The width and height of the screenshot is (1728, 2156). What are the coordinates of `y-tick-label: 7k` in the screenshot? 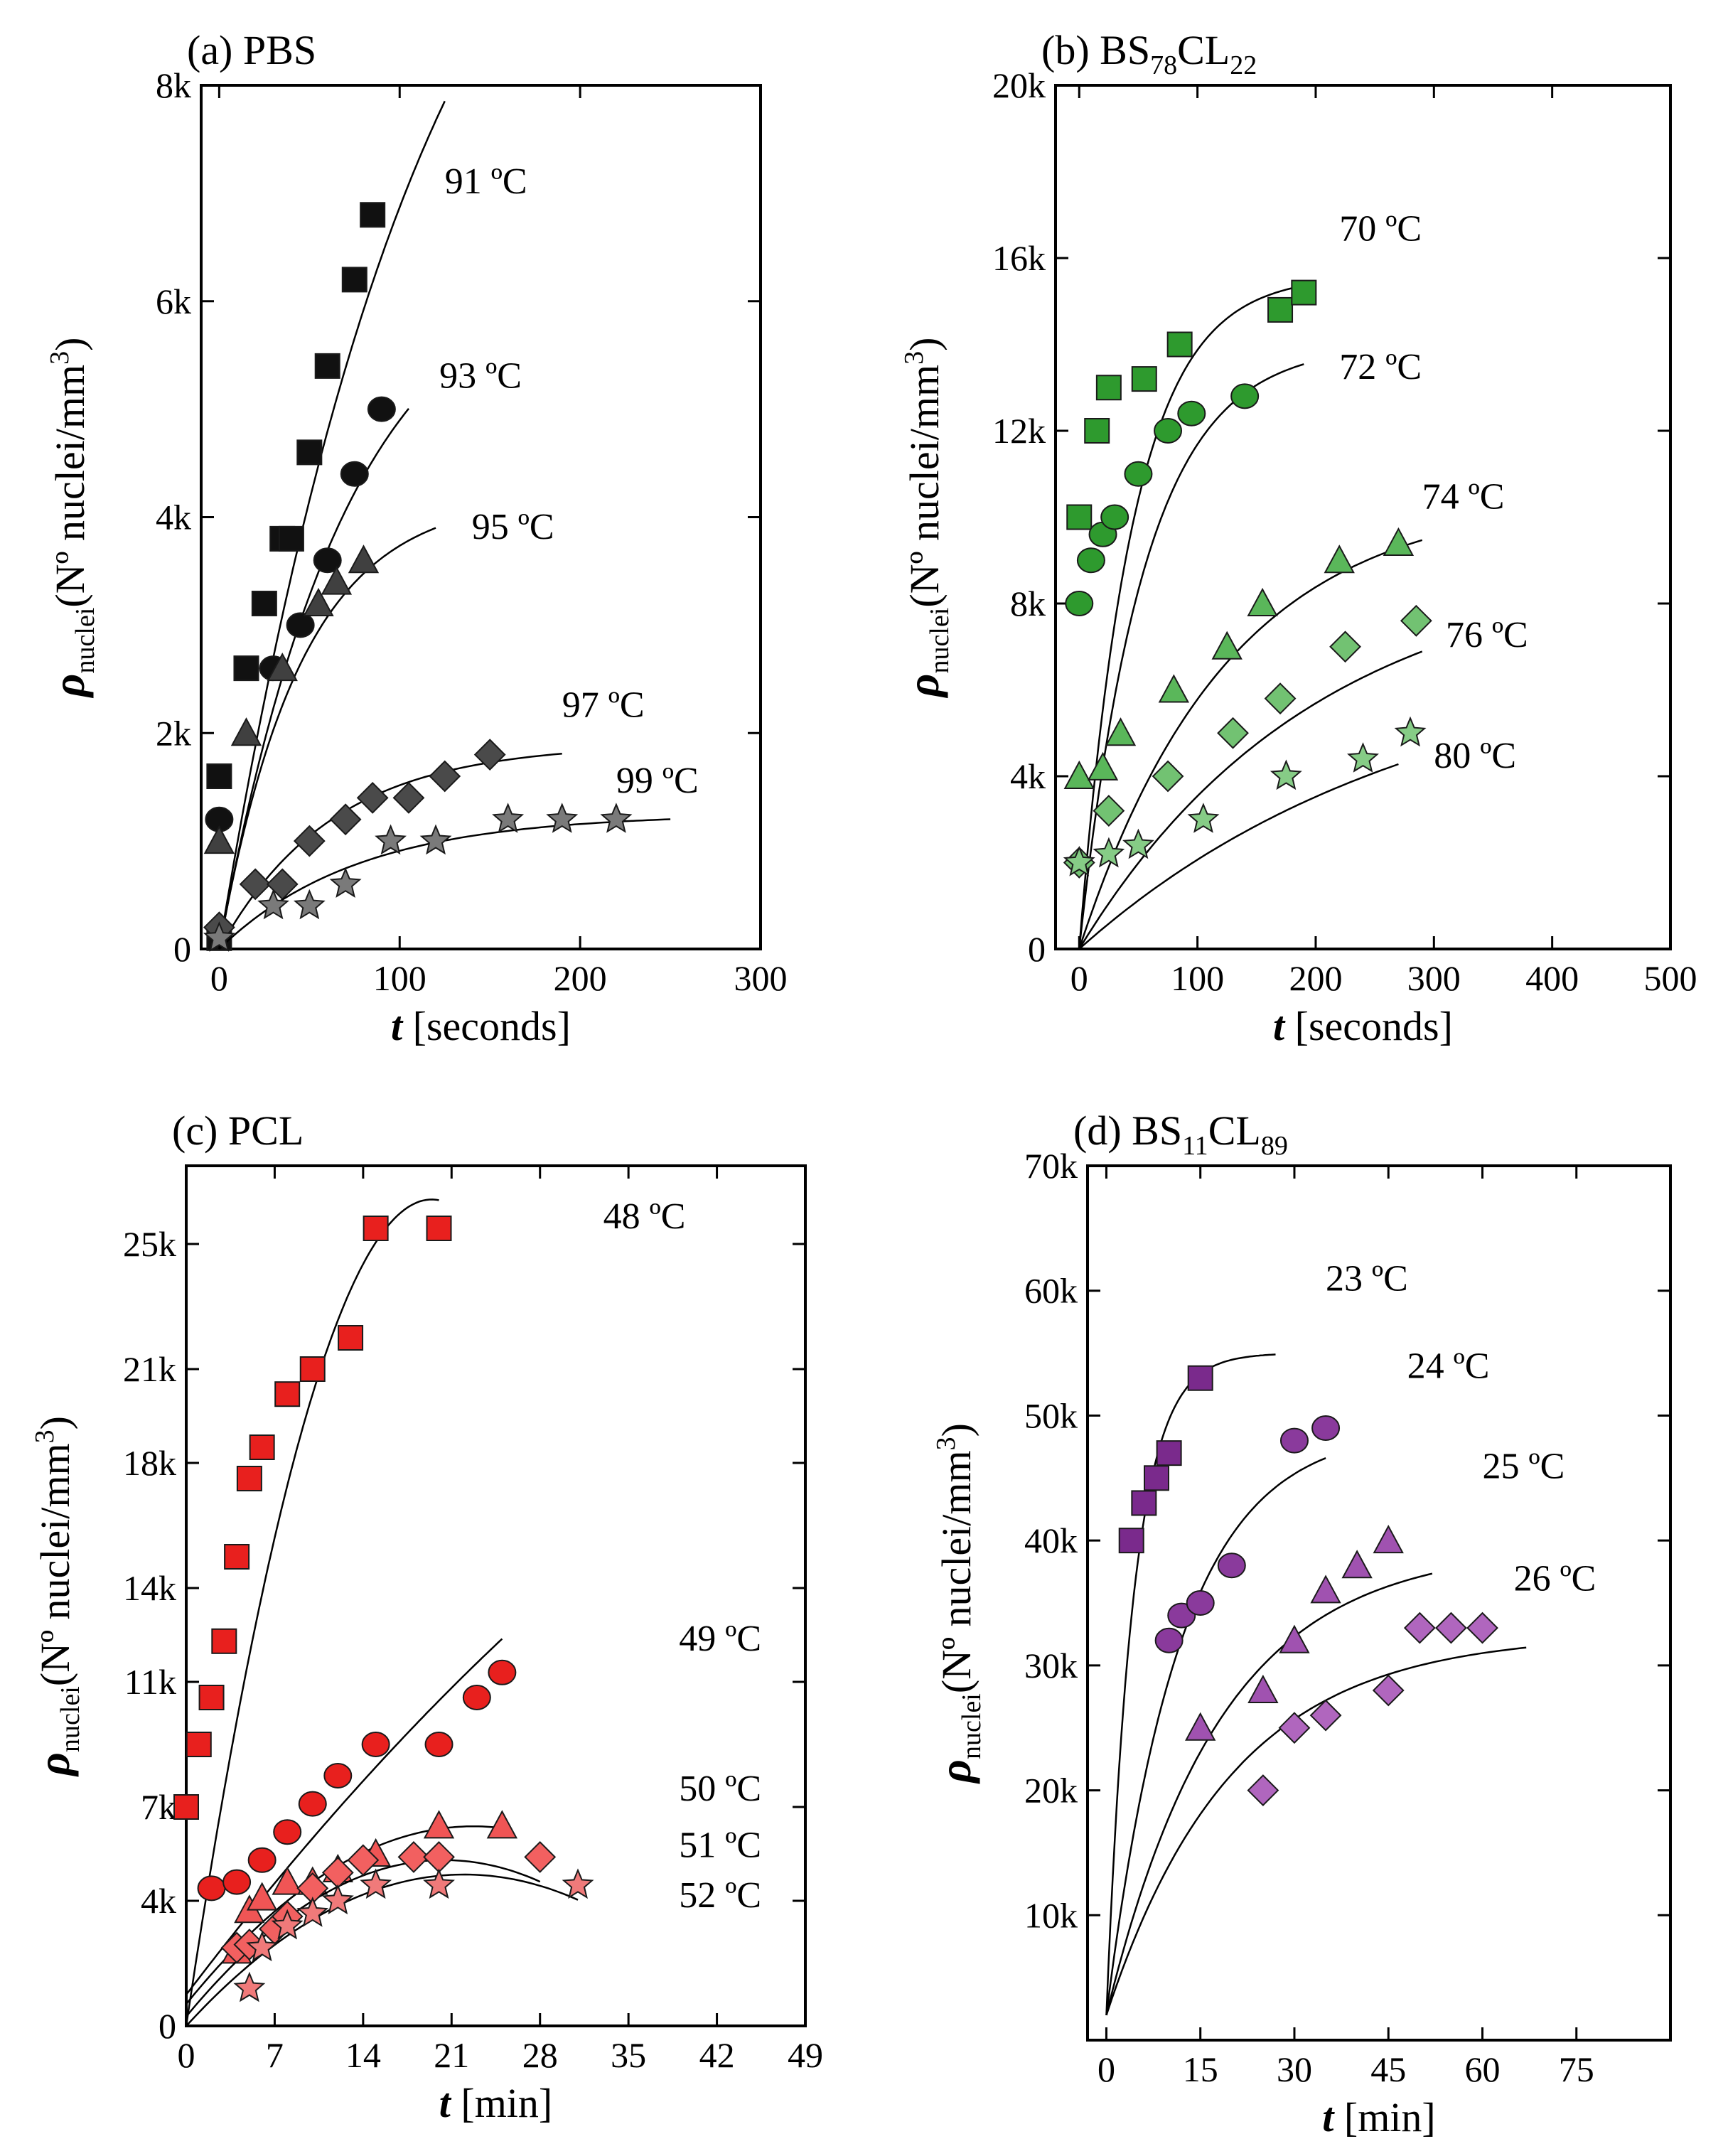 It's located at (158, 1807).